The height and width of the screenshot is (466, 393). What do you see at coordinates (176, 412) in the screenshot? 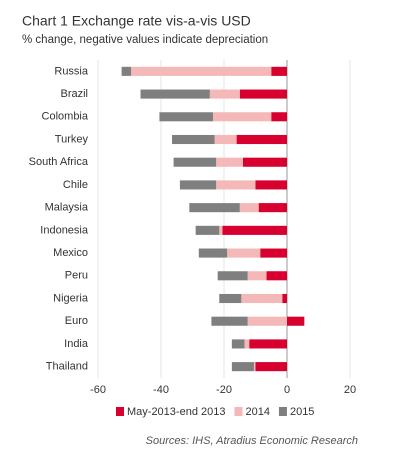
I see `legend-label: May-2013-end 2013` at bounding box center [176, 412].